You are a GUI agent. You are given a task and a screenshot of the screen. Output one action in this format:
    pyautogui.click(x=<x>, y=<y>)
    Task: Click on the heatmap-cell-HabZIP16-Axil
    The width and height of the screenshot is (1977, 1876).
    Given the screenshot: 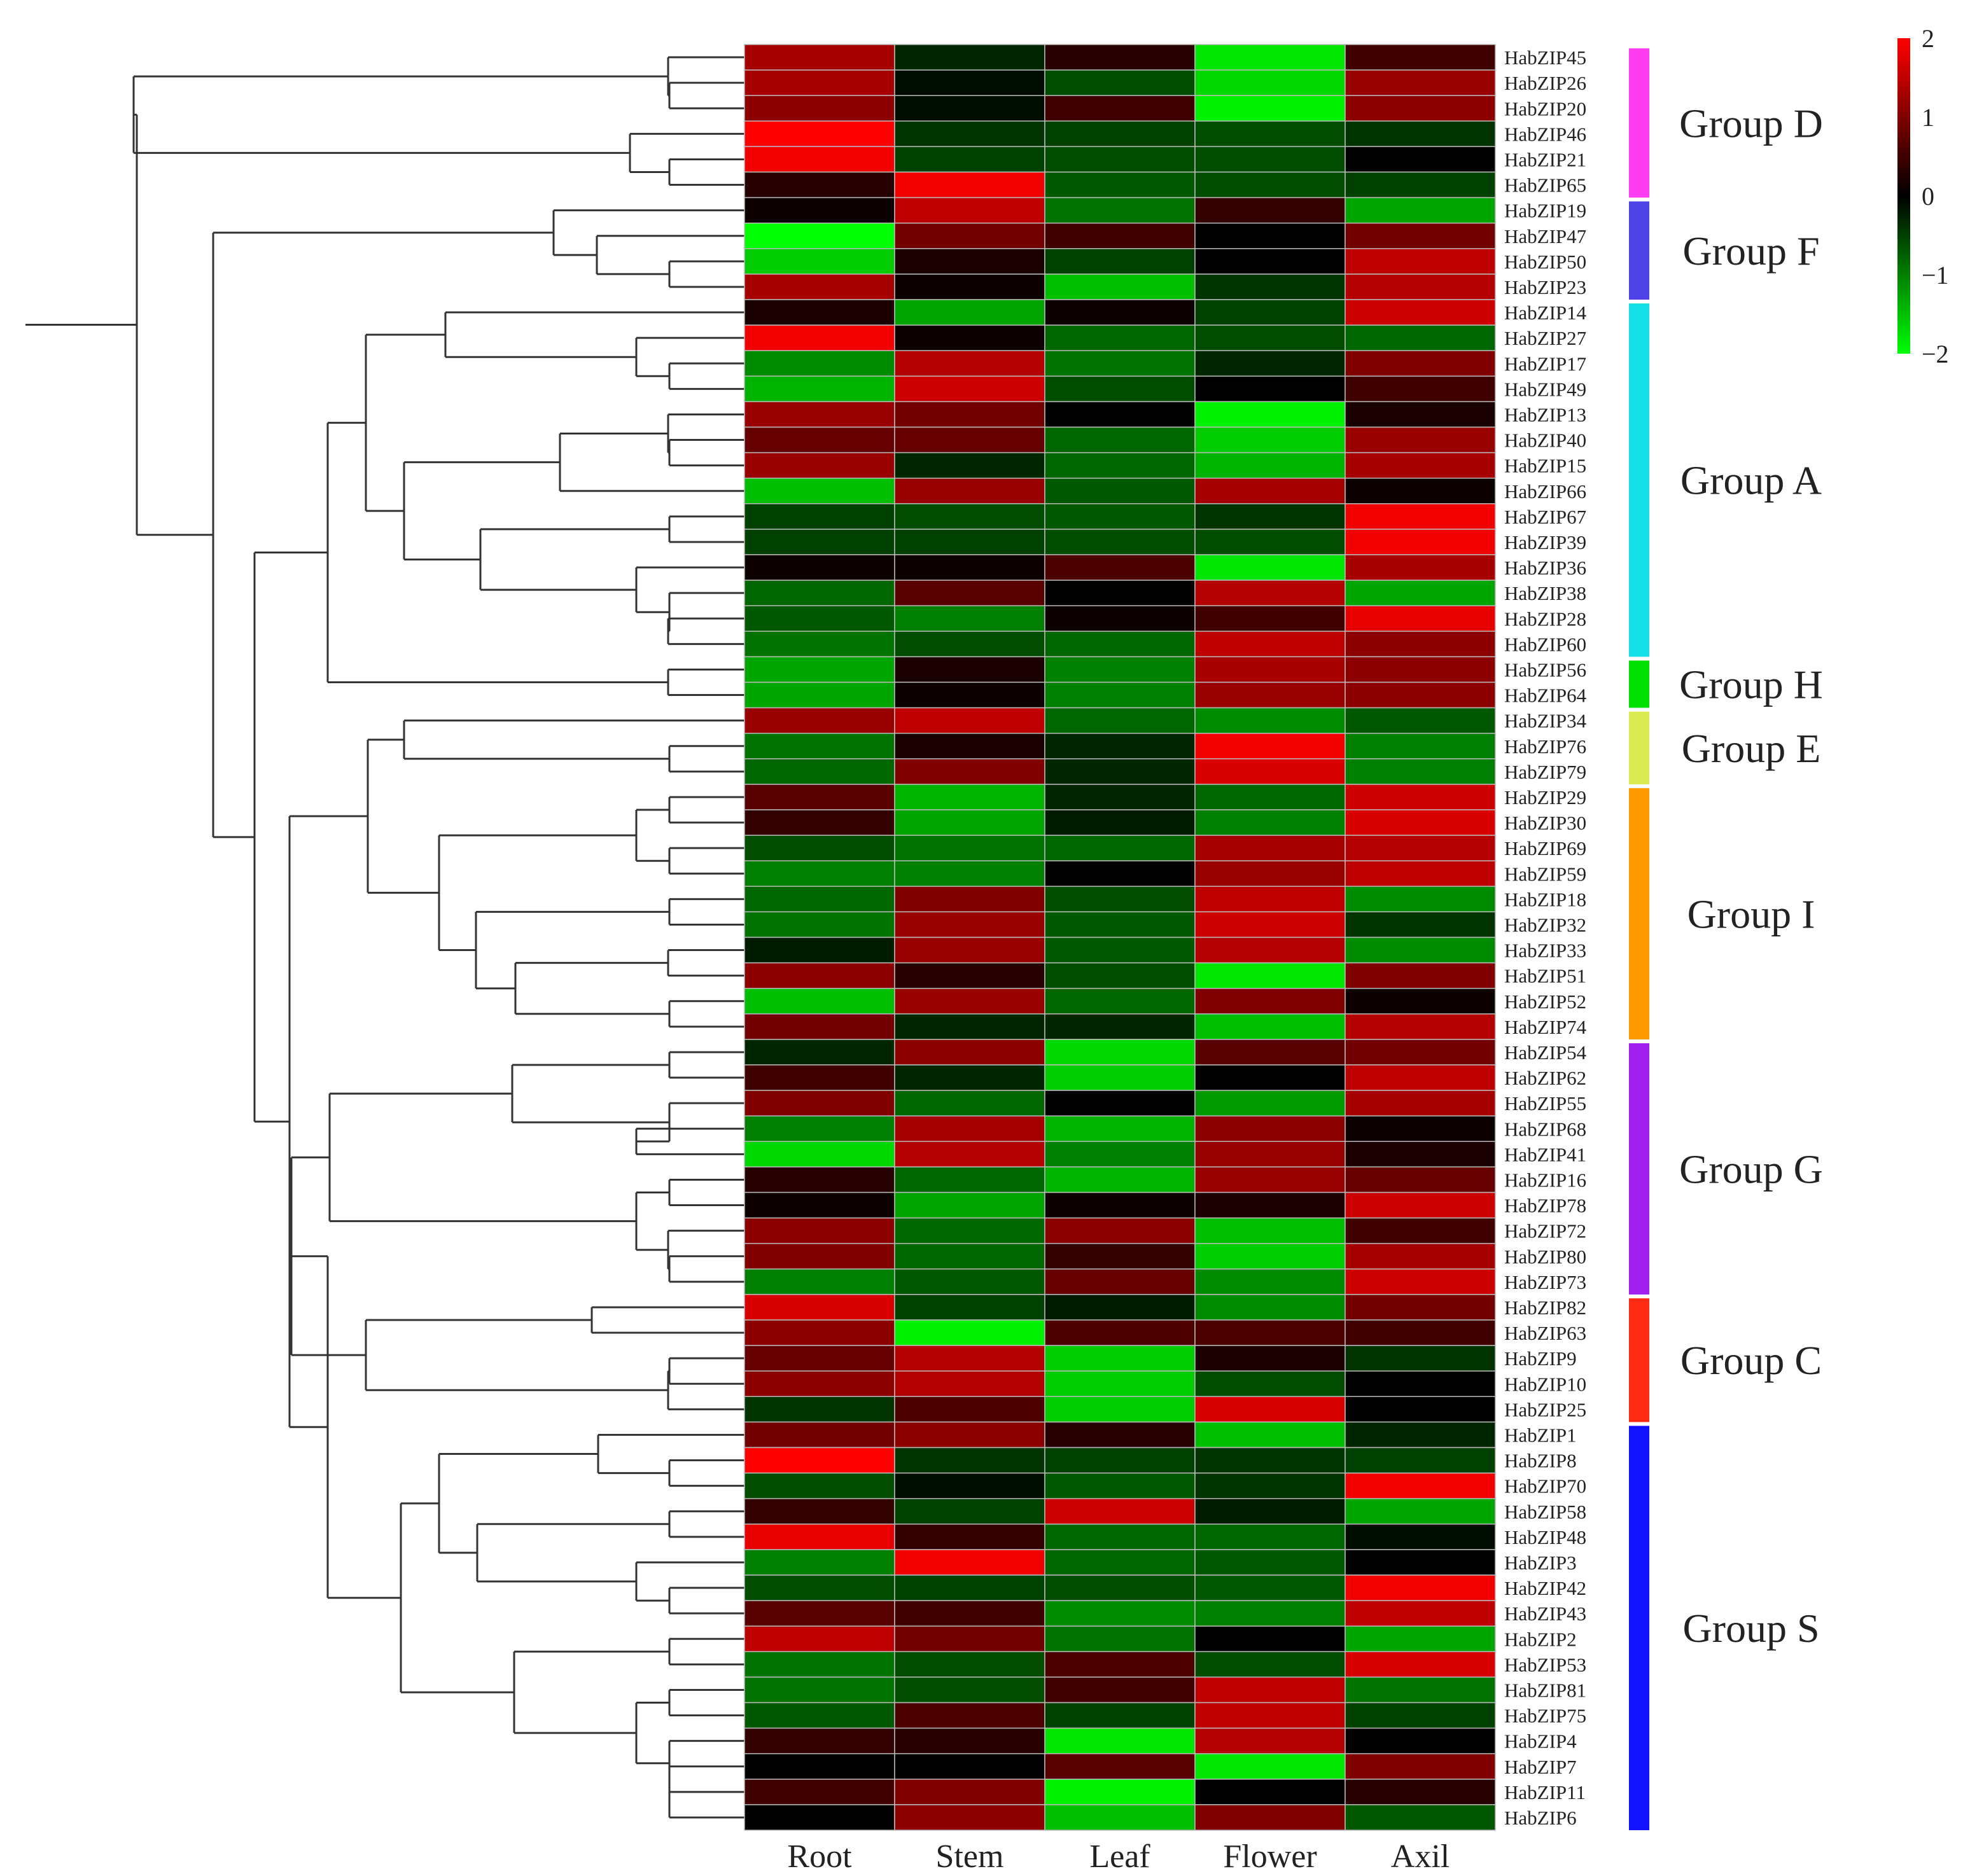 What is the action you would take?
    pyautogui.click(x=1421, y=1179)
    